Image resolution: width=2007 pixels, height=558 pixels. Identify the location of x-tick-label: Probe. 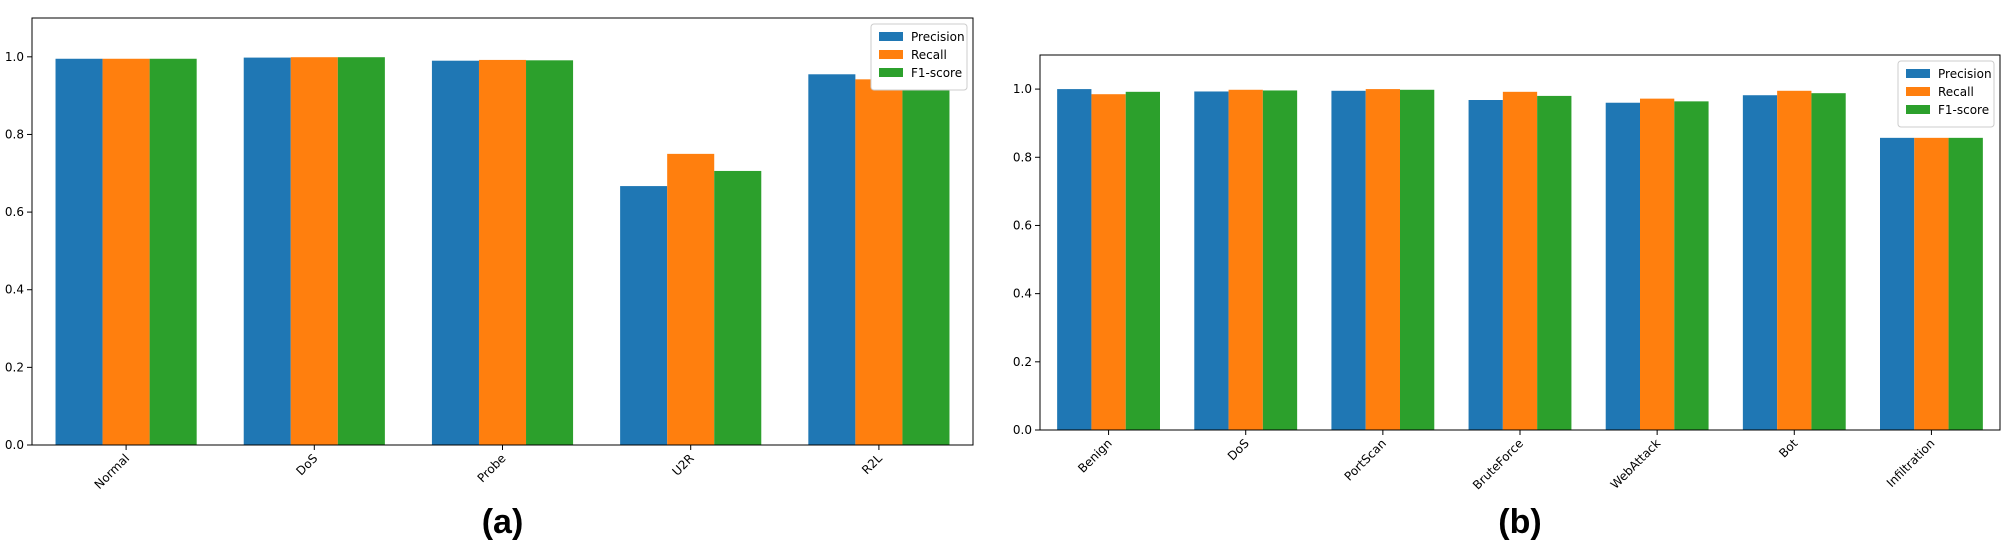
(492, 468).